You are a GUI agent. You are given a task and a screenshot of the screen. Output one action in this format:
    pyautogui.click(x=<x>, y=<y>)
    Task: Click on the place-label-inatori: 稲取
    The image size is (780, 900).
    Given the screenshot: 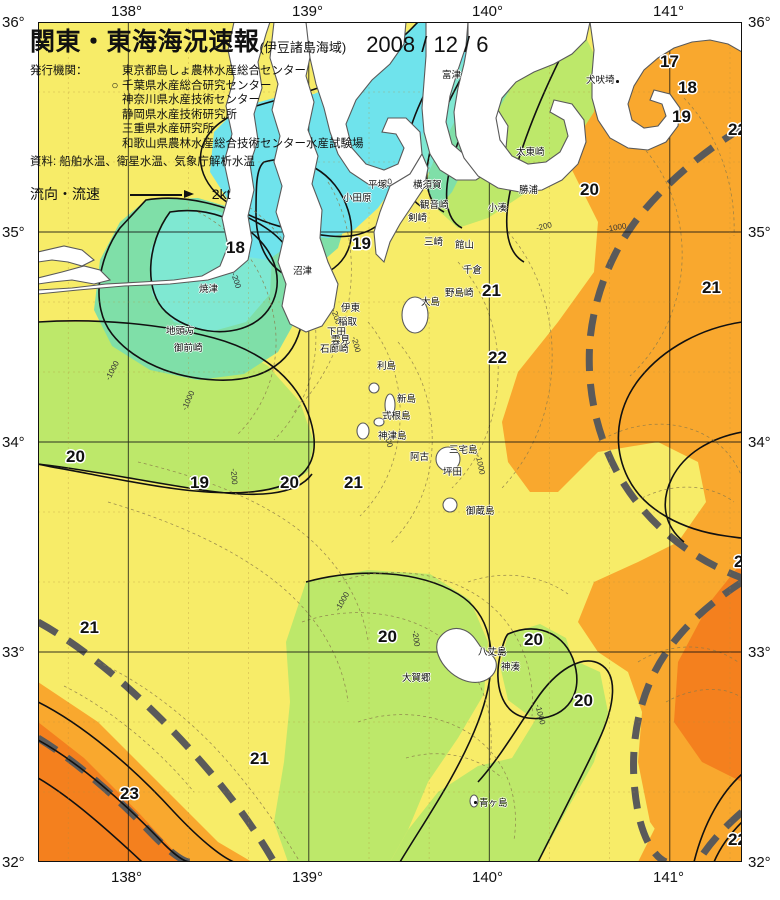 What is the action you would take?
    pyautogui.click(x=348, y=322)
    